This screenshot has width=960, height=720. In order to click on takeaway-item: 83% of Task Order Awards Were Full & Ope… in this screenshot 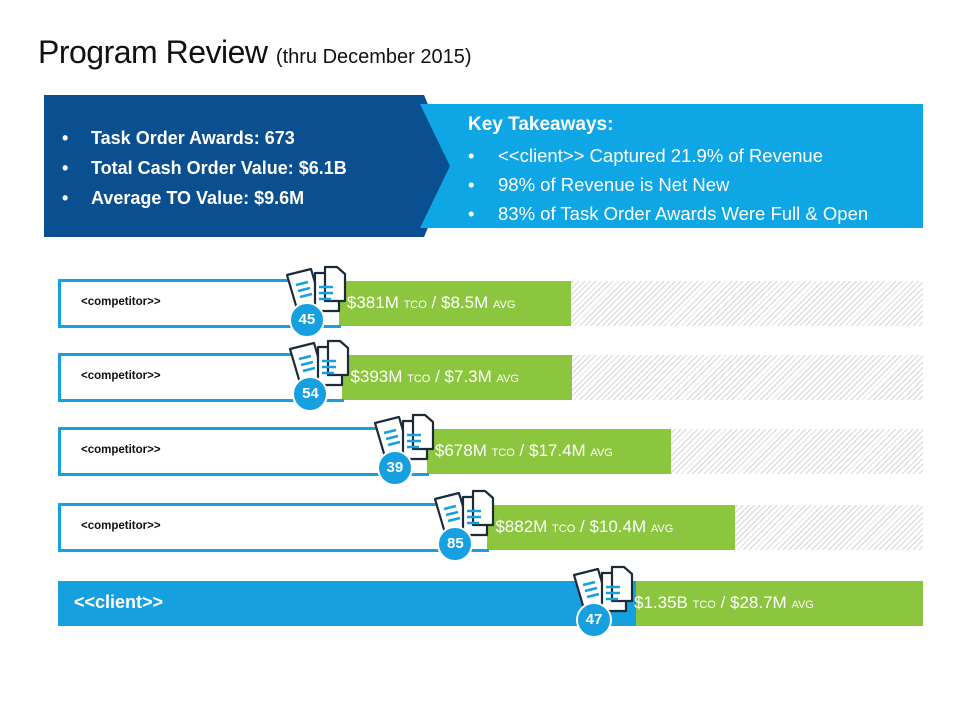, I will do `click(668, 213)`.